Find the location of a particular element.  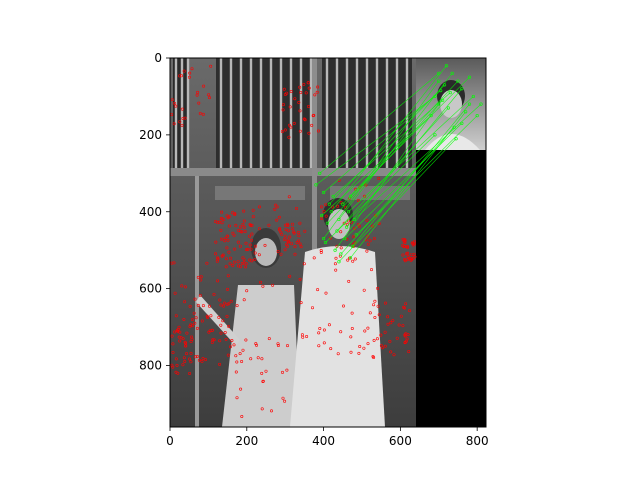

x-tick-label: 800 is located at coordinates (477, 441).